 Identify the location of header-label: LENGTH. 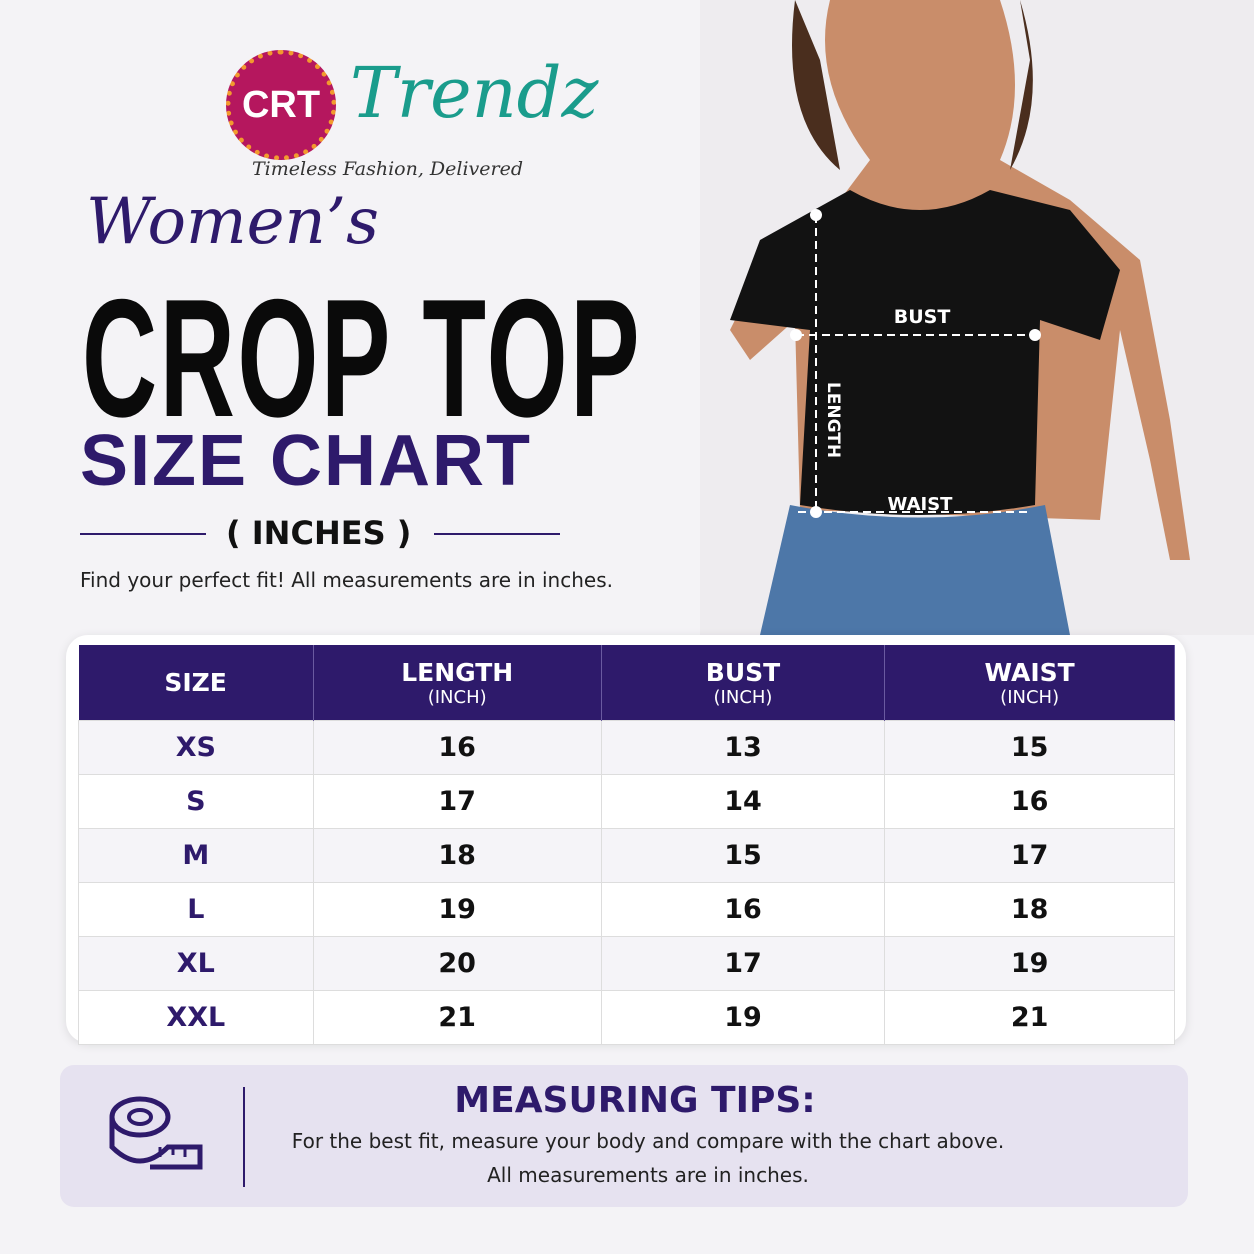
(457, 672).